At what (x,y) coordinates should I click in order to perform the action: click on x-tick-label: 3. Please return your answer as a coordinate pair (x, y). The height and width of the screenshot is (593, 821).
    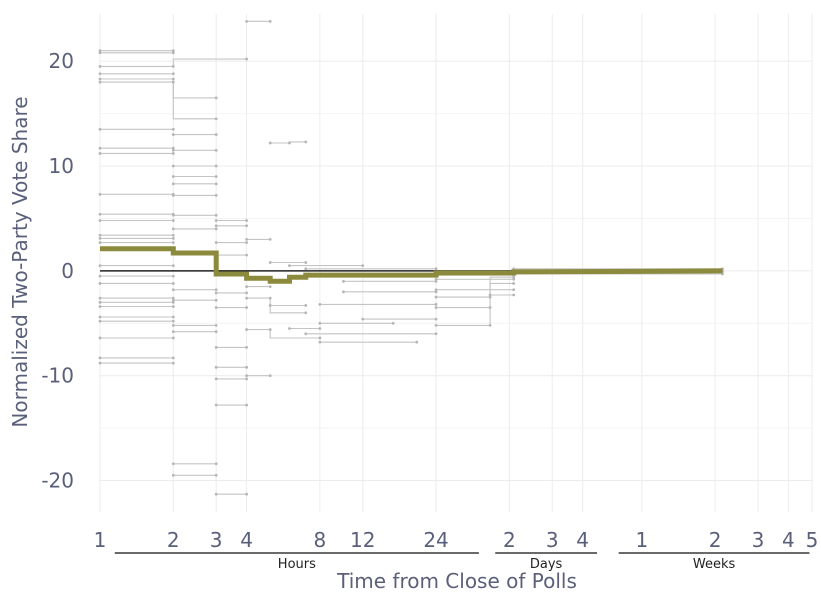
    Looking at the image, I should click on (552, 540).